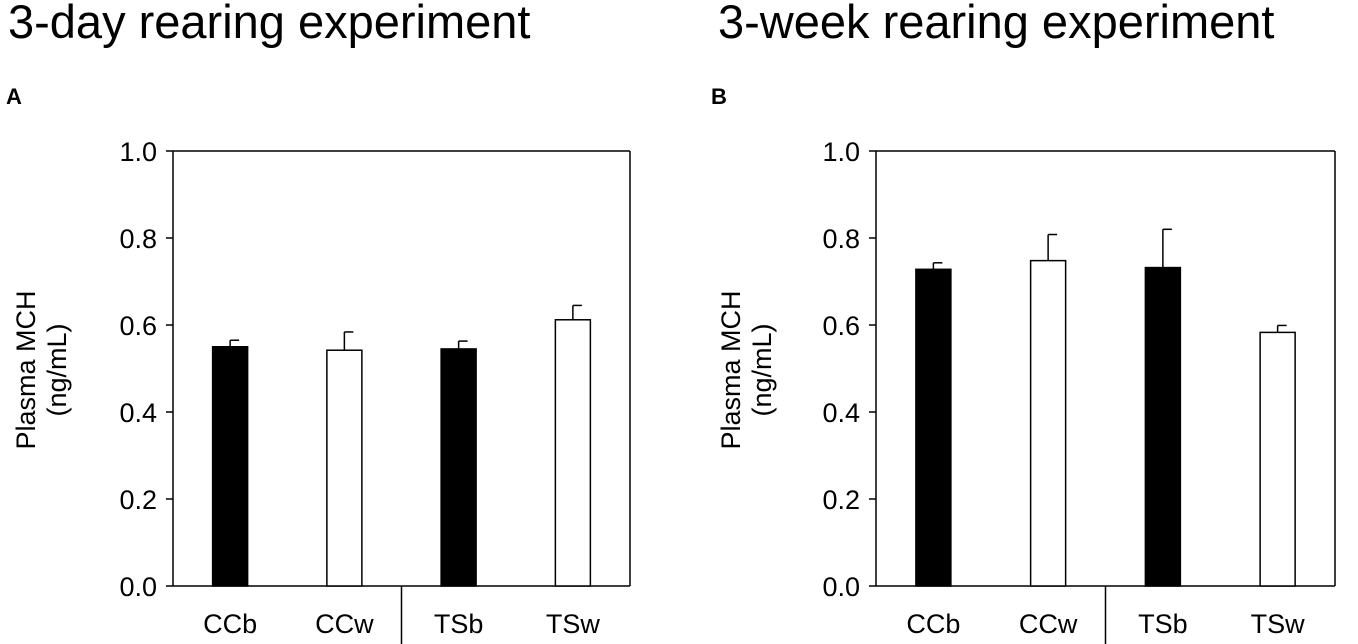 Image resolution: width=1358 pixels, height=644 pixels. What do you see at coordinates (138, 413) in the screenshot?
I see `panel-a-ytick-label: 0.4` at bounding box center [138, 413].